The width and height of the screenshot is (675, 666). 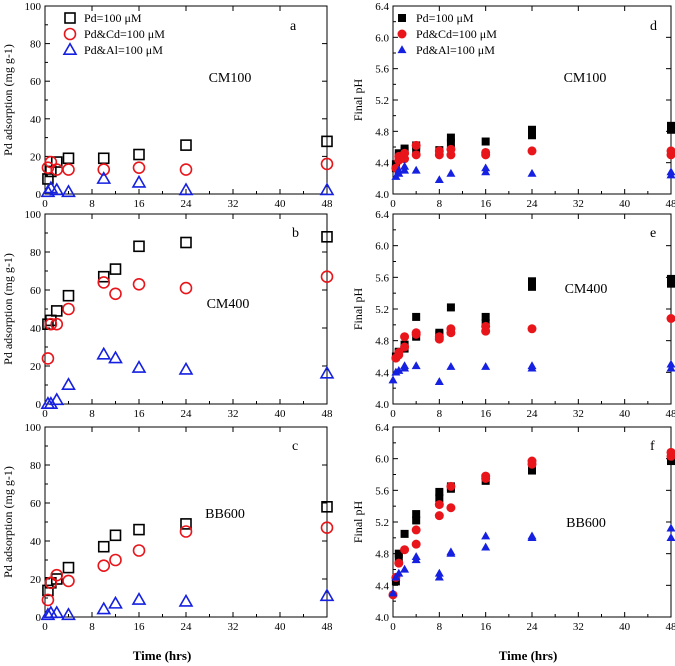 What do you see at coordinates (281, 414) in the screenshot?
I see `x-tick-label: 40` at bounding box center [281, 414].